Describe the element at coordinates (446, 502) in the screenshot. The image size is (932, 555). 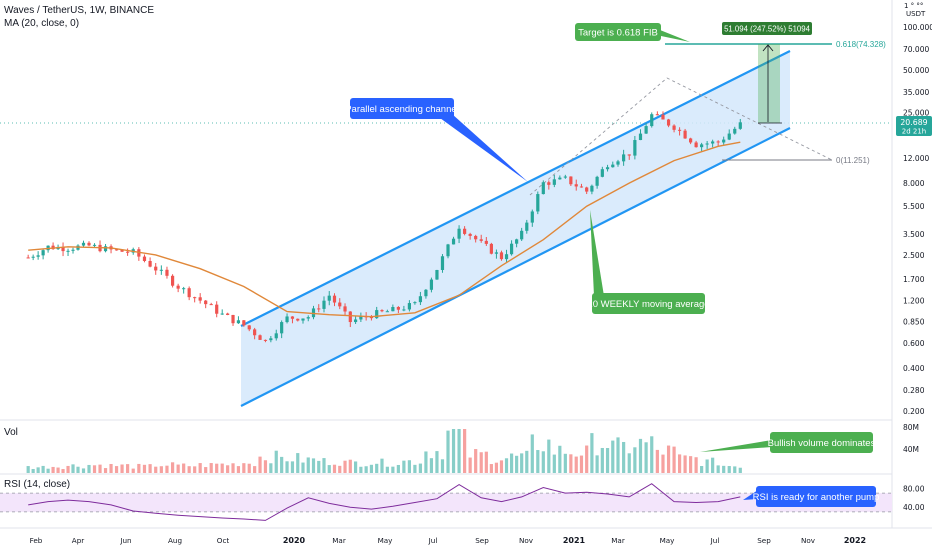
I see `rsi-pane` at that location.